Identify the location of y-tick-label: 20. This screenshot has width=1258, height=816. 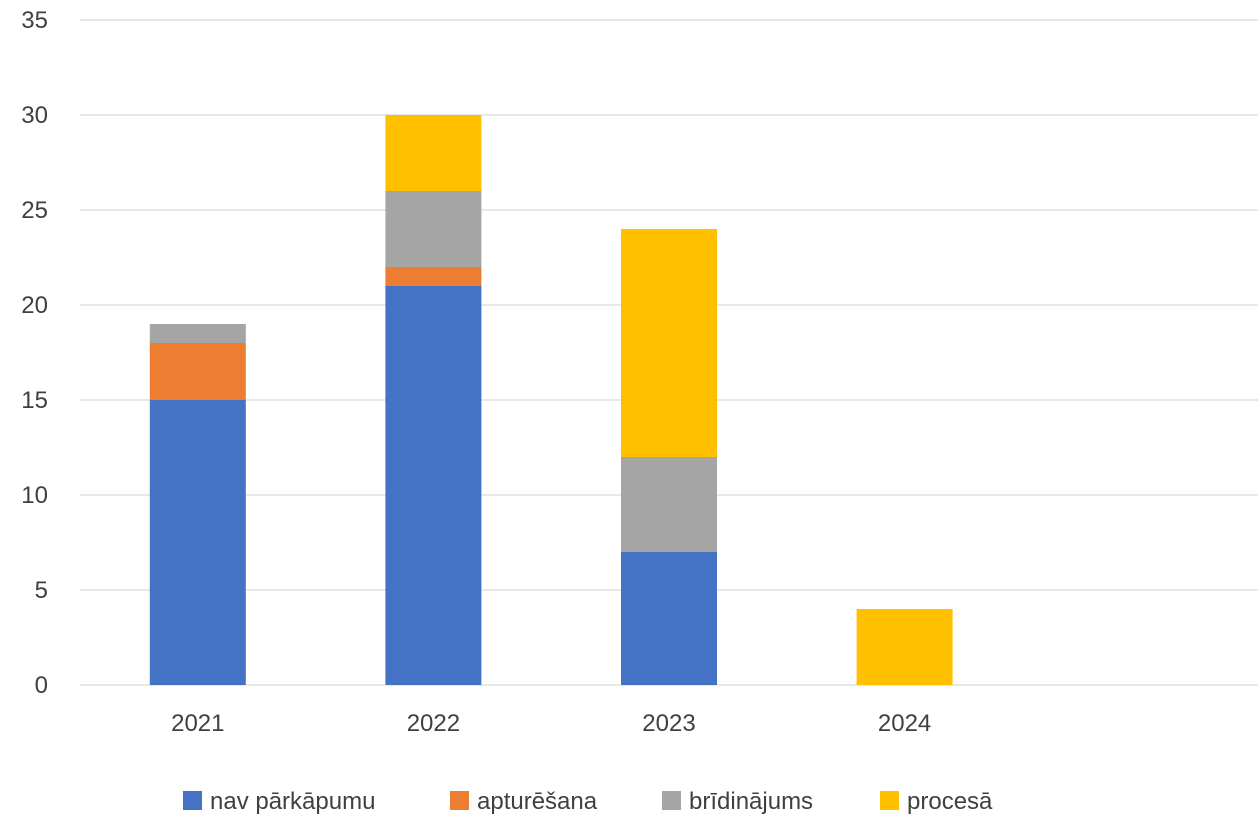
(34, 305).